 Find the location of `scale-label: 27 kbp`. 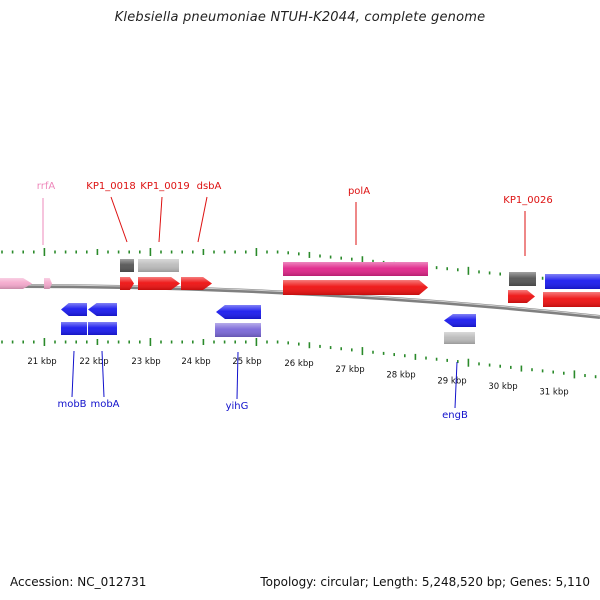

scale-label: 27 kbp is located at coordinates (349, 370).